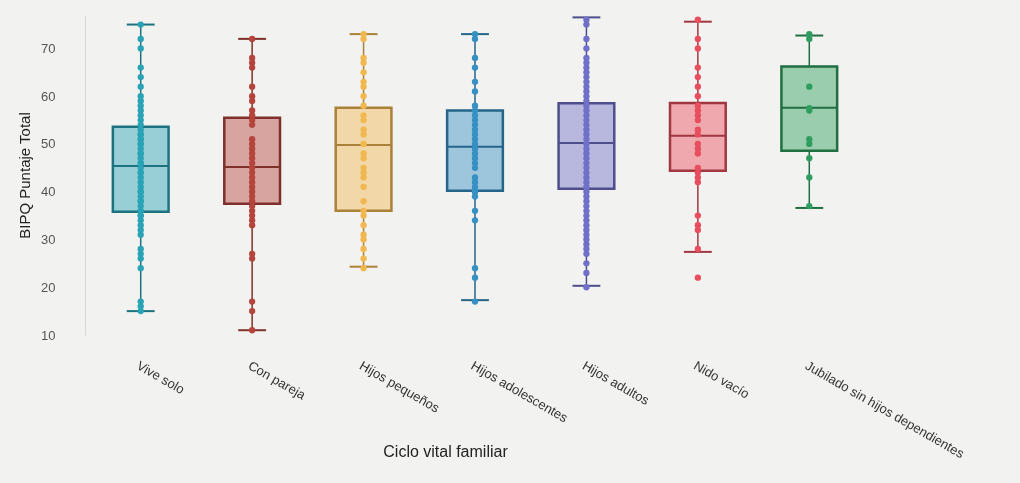 The height and width of the screenshot is (483, 1020). Describe the element at coordinates (48, 239) in the screenshot. I see `y-tick-label: 30` at that location.